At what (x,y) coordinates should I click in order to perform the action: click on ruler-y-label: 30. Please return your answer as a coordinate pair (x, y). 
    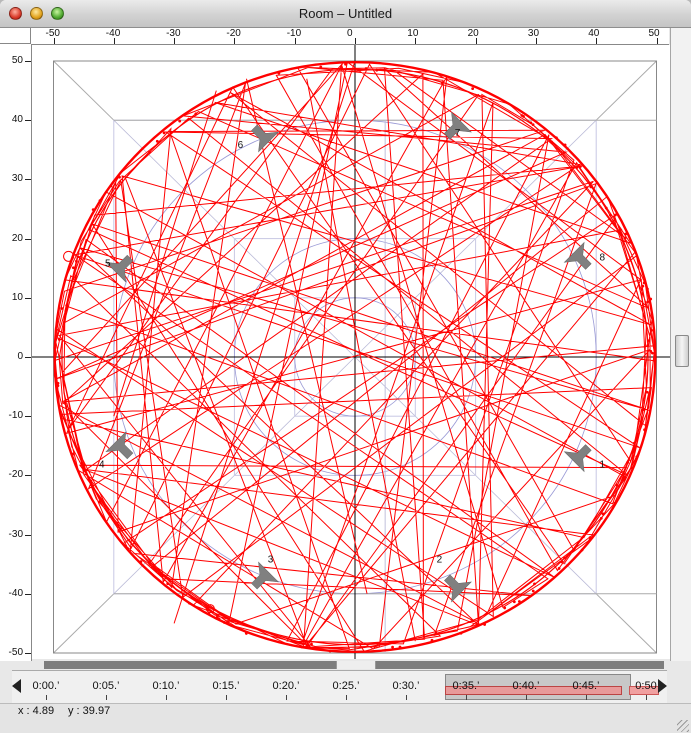
    Looking at the image, I should click on (17, 179).